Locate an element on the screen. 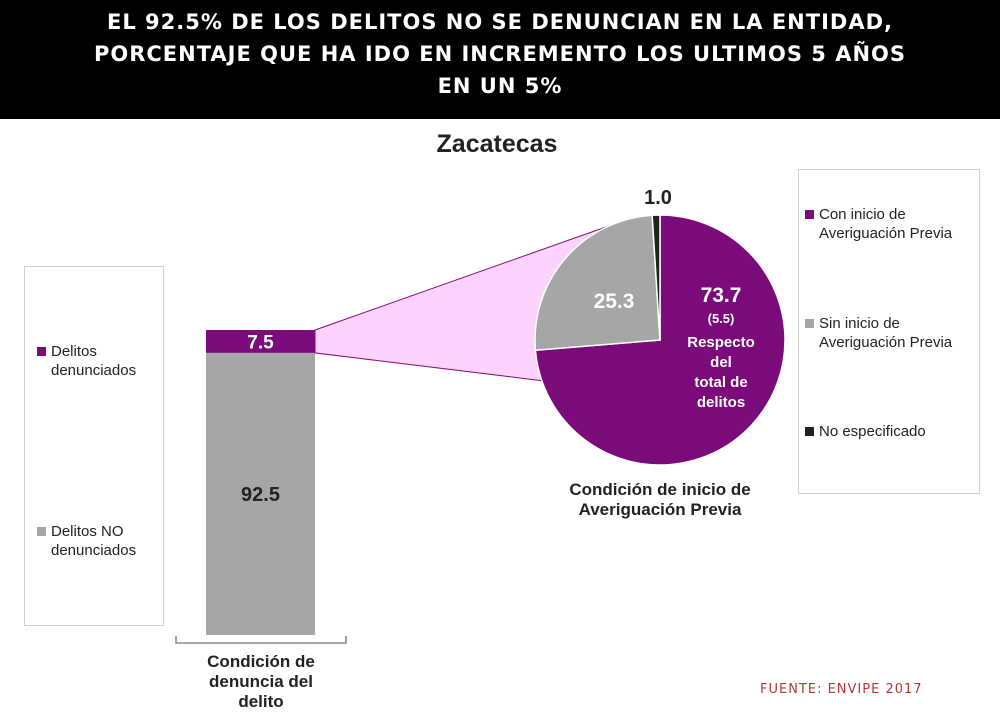 The width and height of the screenshot is (1000, 717). pie-caption-line: Condición de inicio de is located at coordinates (660, 489).